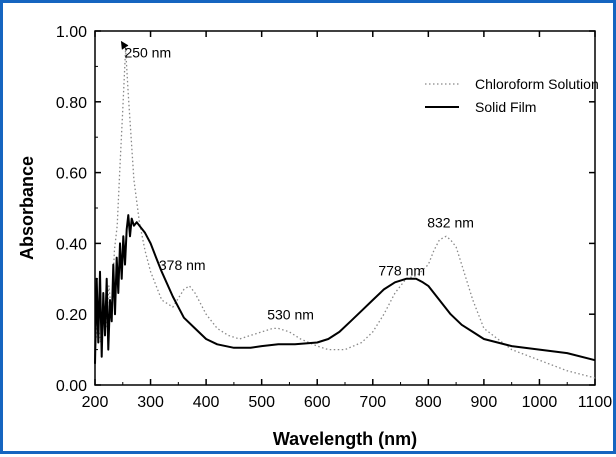  I want to click on y-tick-label: 1.00, so click(71, 32).